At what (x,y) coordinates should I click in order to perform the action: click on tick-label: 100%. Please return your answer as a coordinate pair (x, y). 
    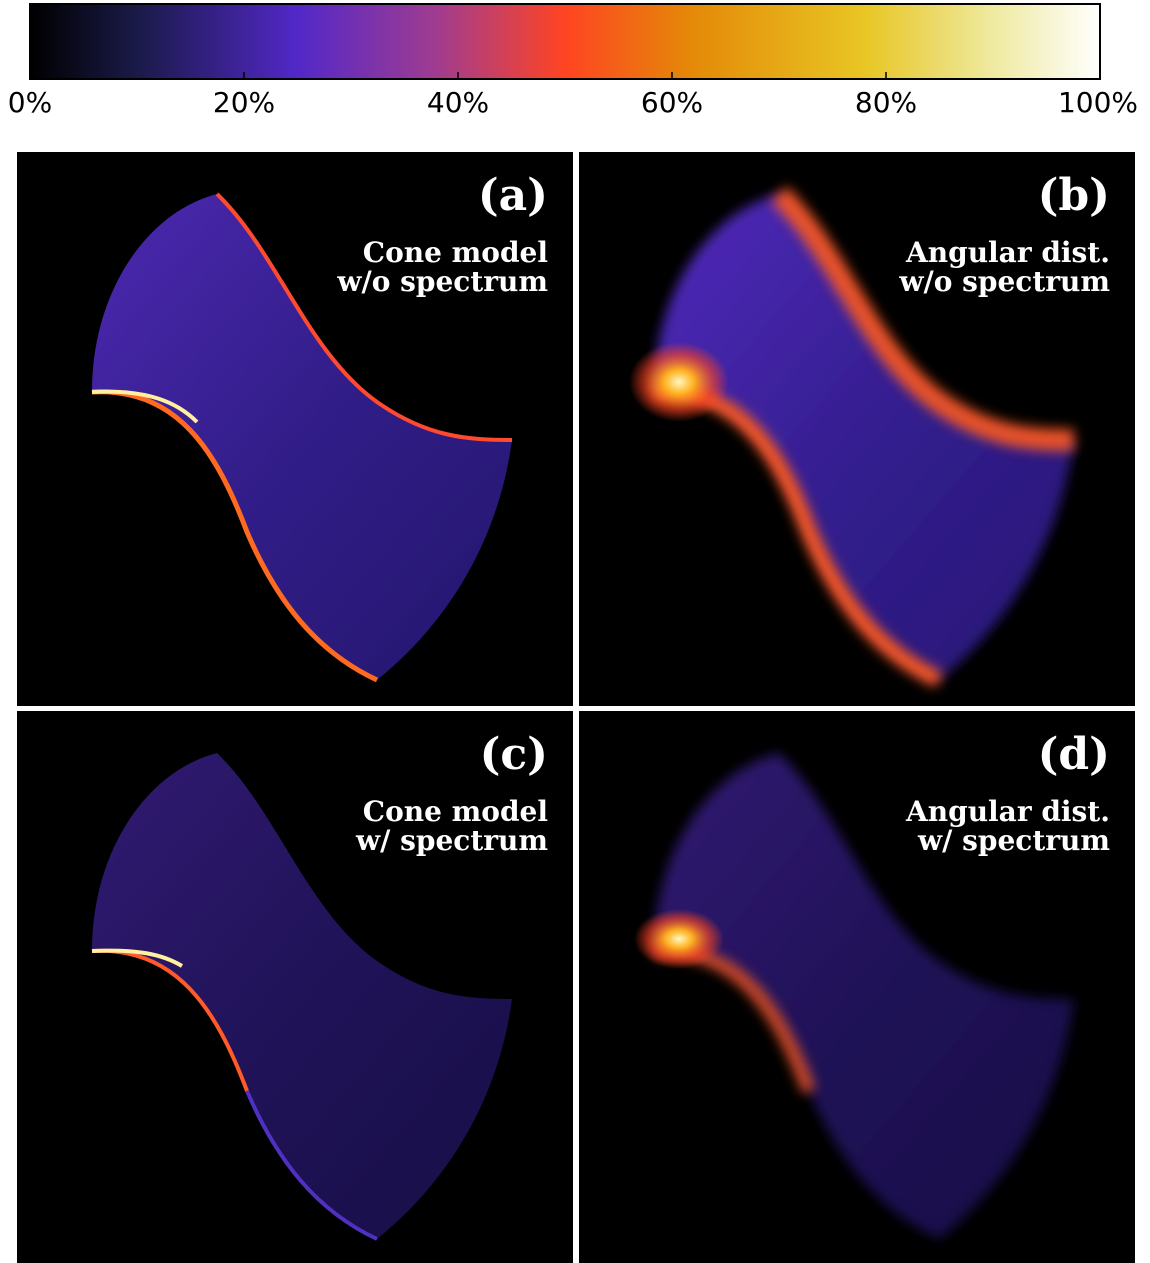
    Looking at the image, I should click on (1098, 102).